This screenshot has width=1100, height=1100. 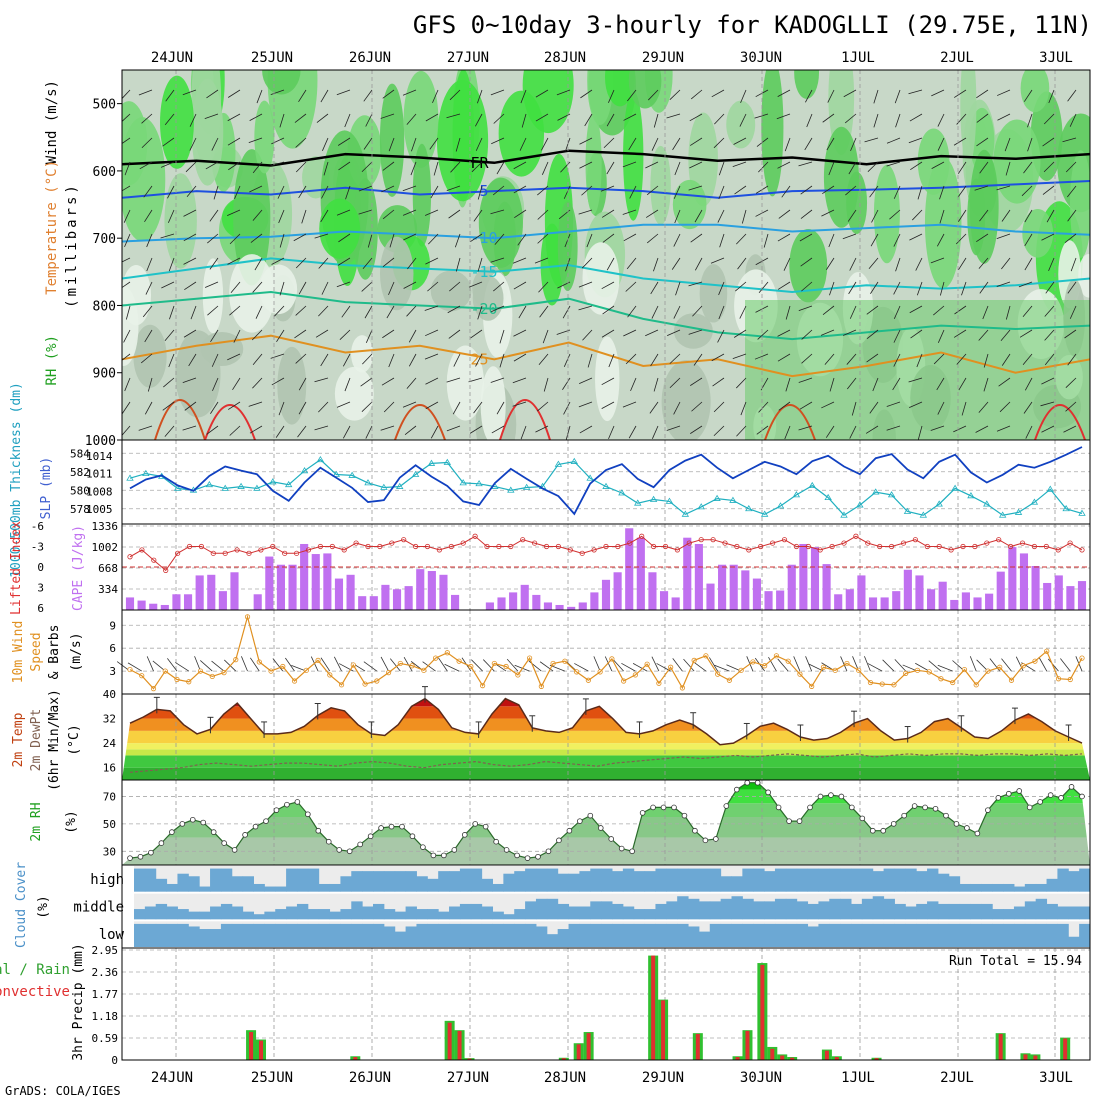 I want to click on isotherm-label: -15, so click(x=483, y=272).